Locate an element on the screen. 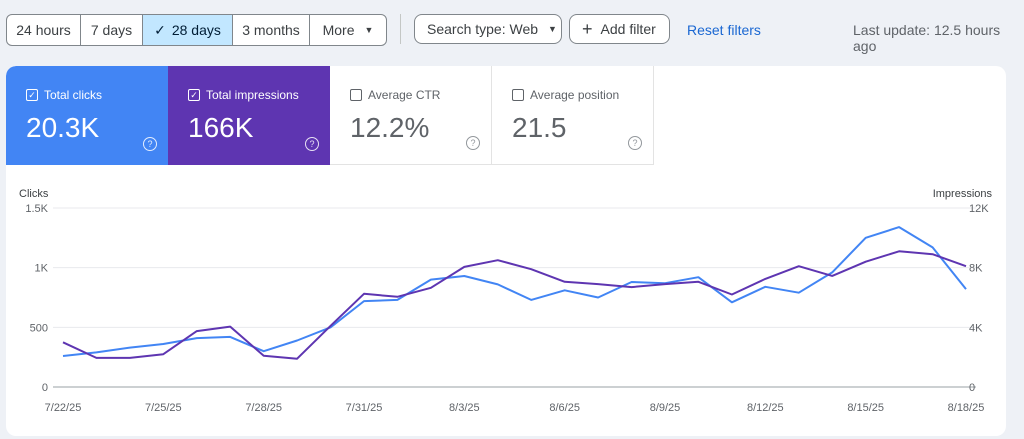 This screenshot has height=439, width=1024. range-24-hours-button: 24 hours is located at coordinates (44, 30).